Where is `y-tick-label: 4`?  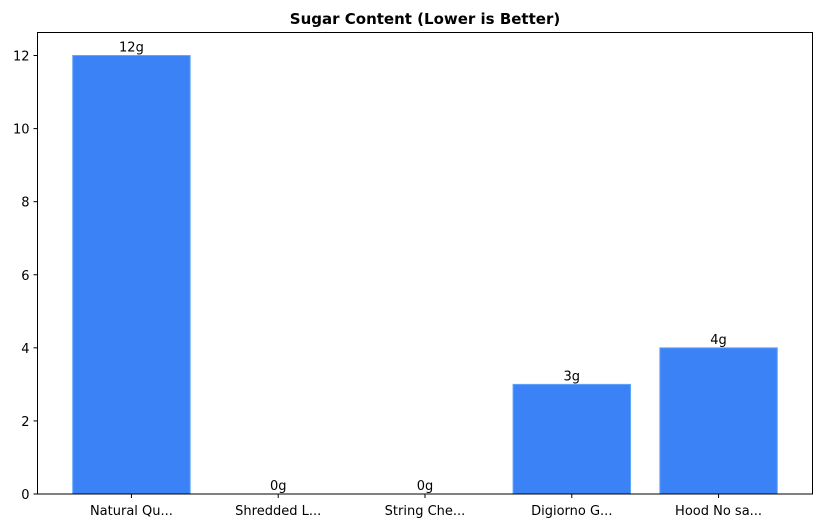
y-tick-label: 4 is located at coordinates (25, 349).